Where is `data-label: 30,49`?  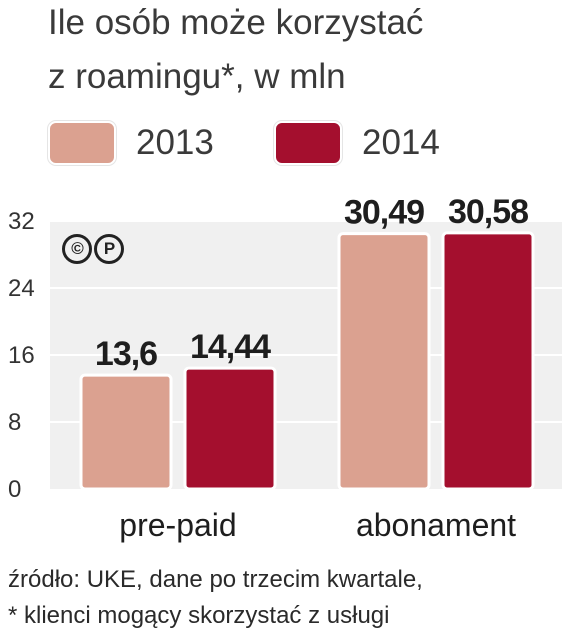
data-label: 30,49 is located at coordinates (384, 213).